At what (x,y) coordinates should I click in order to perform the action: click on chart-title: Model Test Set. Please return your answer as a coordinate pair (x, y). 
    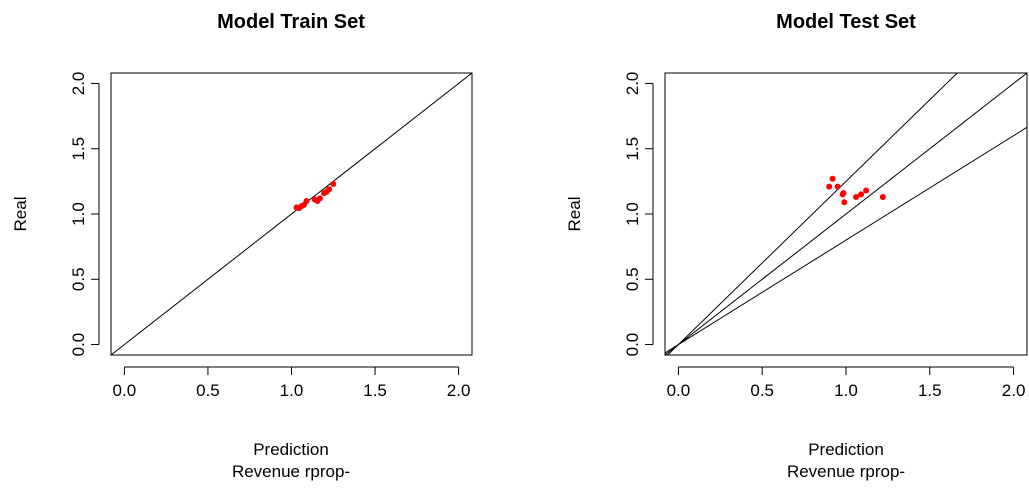
    Looking at the image, I should click on (846, 22).